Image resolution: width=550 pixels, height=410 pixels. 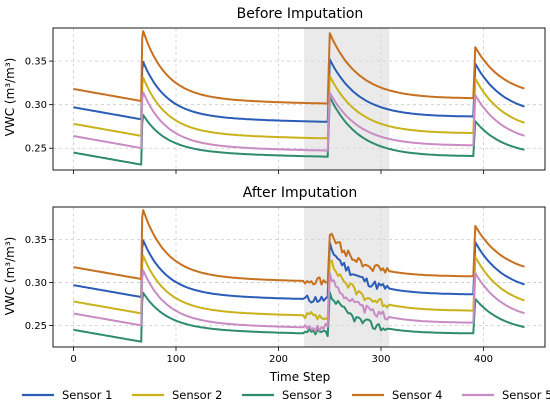 I want to click on x-tick-label: 100, so click(x=175, y=359).